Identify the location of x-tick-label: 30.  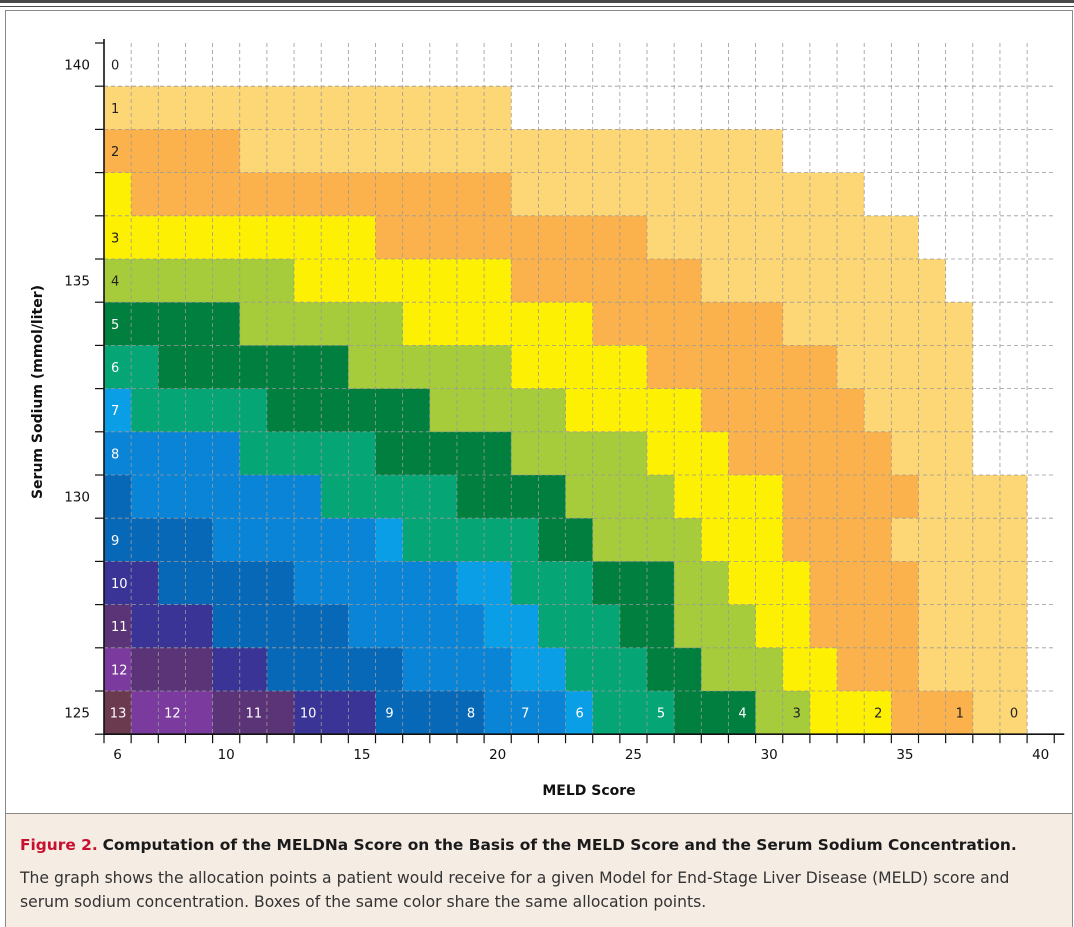
(769, 755).